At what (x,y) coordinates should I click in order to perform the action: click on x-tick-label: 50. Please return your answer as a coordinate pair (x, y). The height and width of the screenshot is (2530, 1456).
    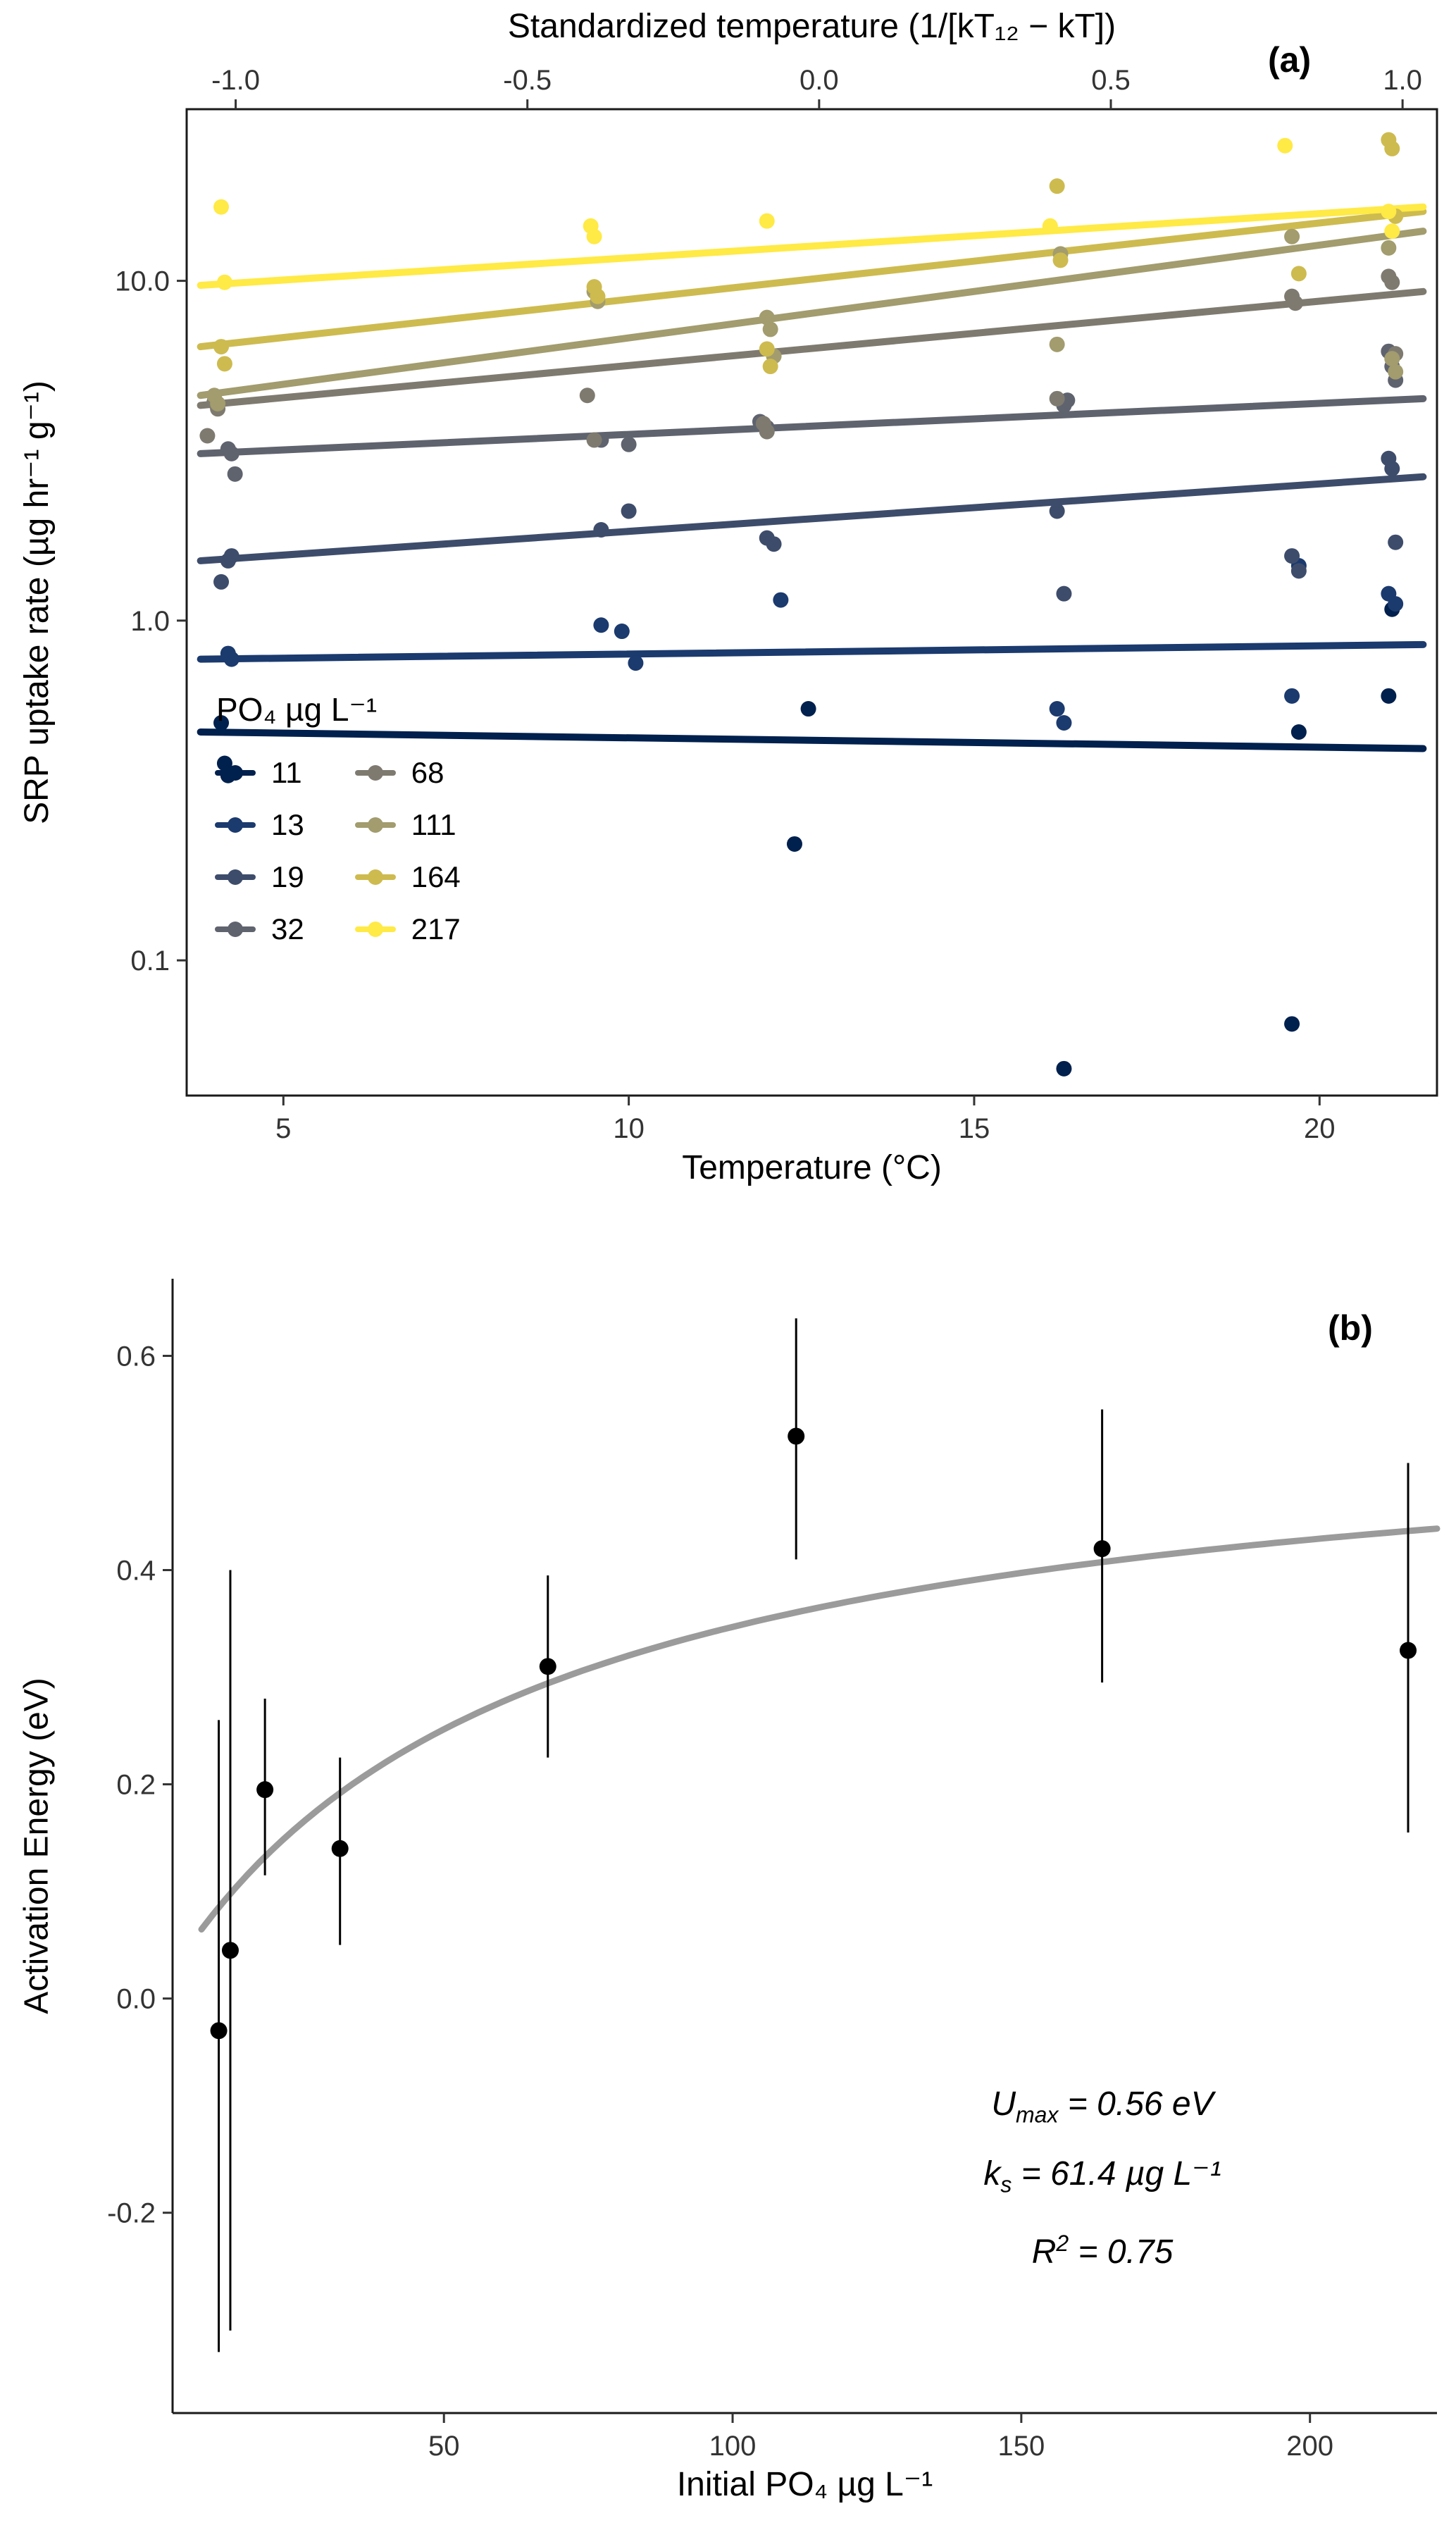
    Looking at the image, I should click on (444, 2446).